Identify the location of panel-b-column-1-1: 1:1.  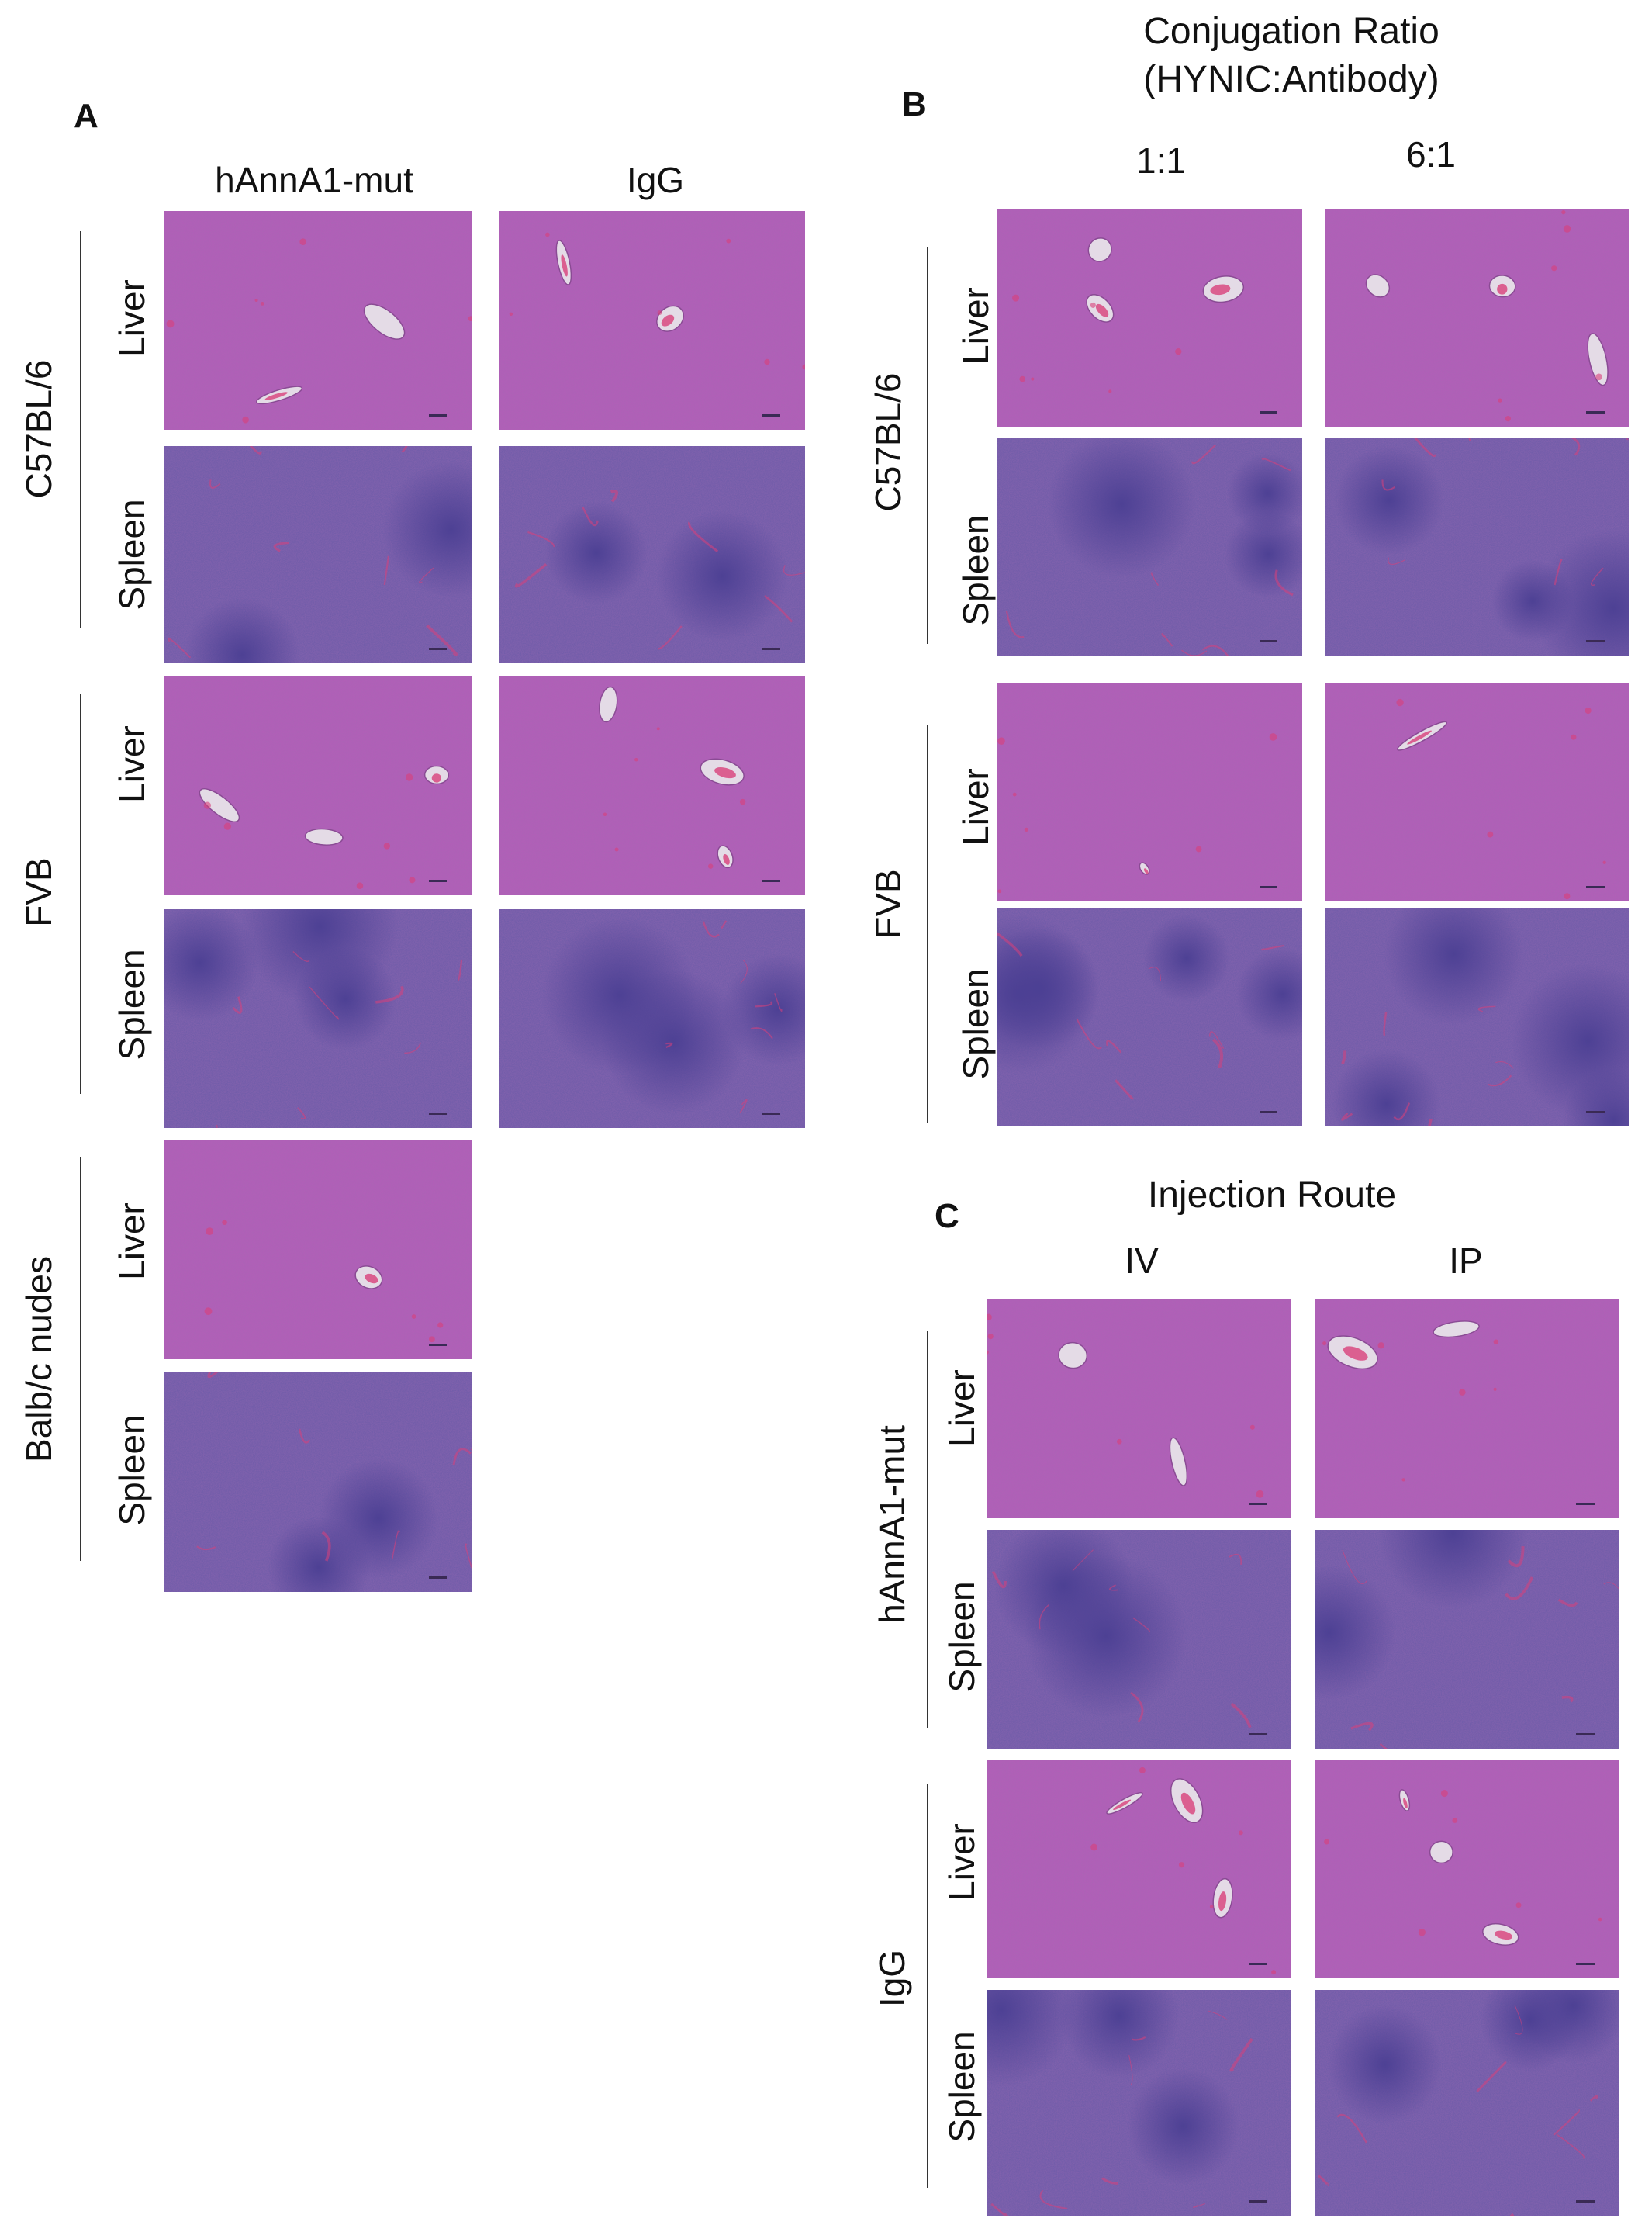
(1161, 160).